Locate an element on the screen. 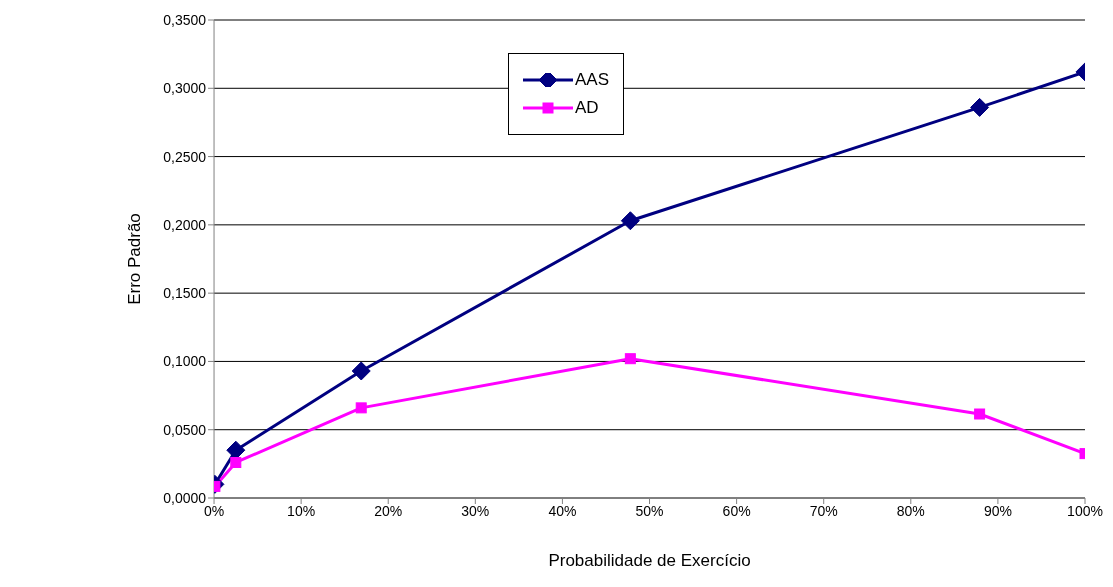 This screenshot has width=1113, height=587. y-axis-title: Erro Padrão is located at coordinates (135, 259).